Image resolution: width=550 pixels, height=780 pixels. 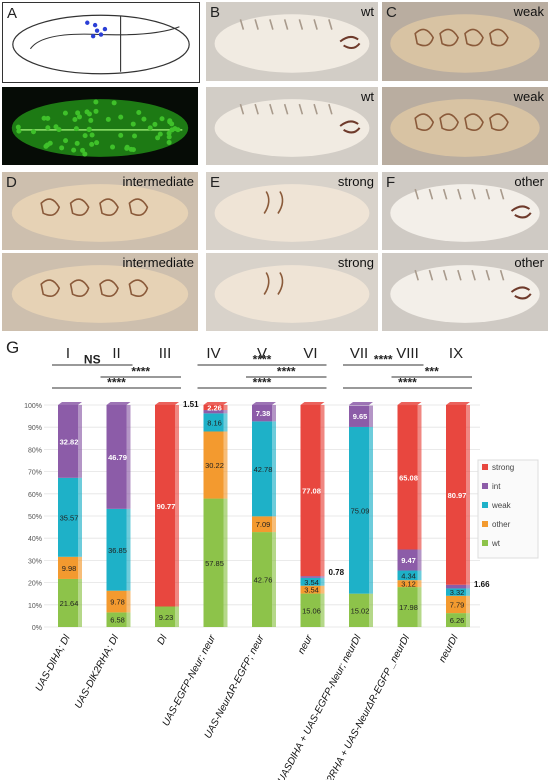 What do you see at coordinates (117, 550) in the screenshot?
I see `data-label: 36.85` at bounding box center [117, 550].